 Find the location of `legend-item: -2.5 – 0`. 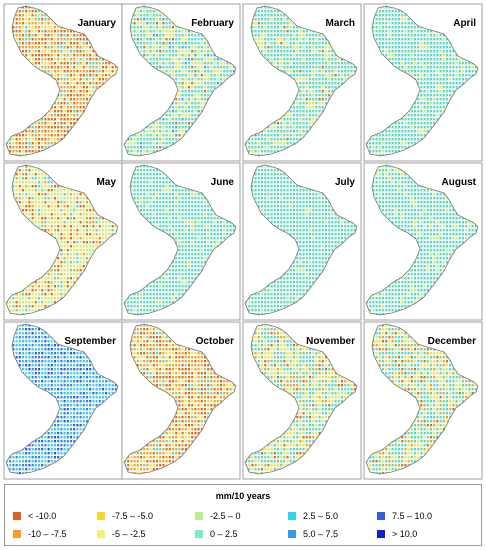

legend-item: -2.5 – 0 is located at coordinates (218, 516).